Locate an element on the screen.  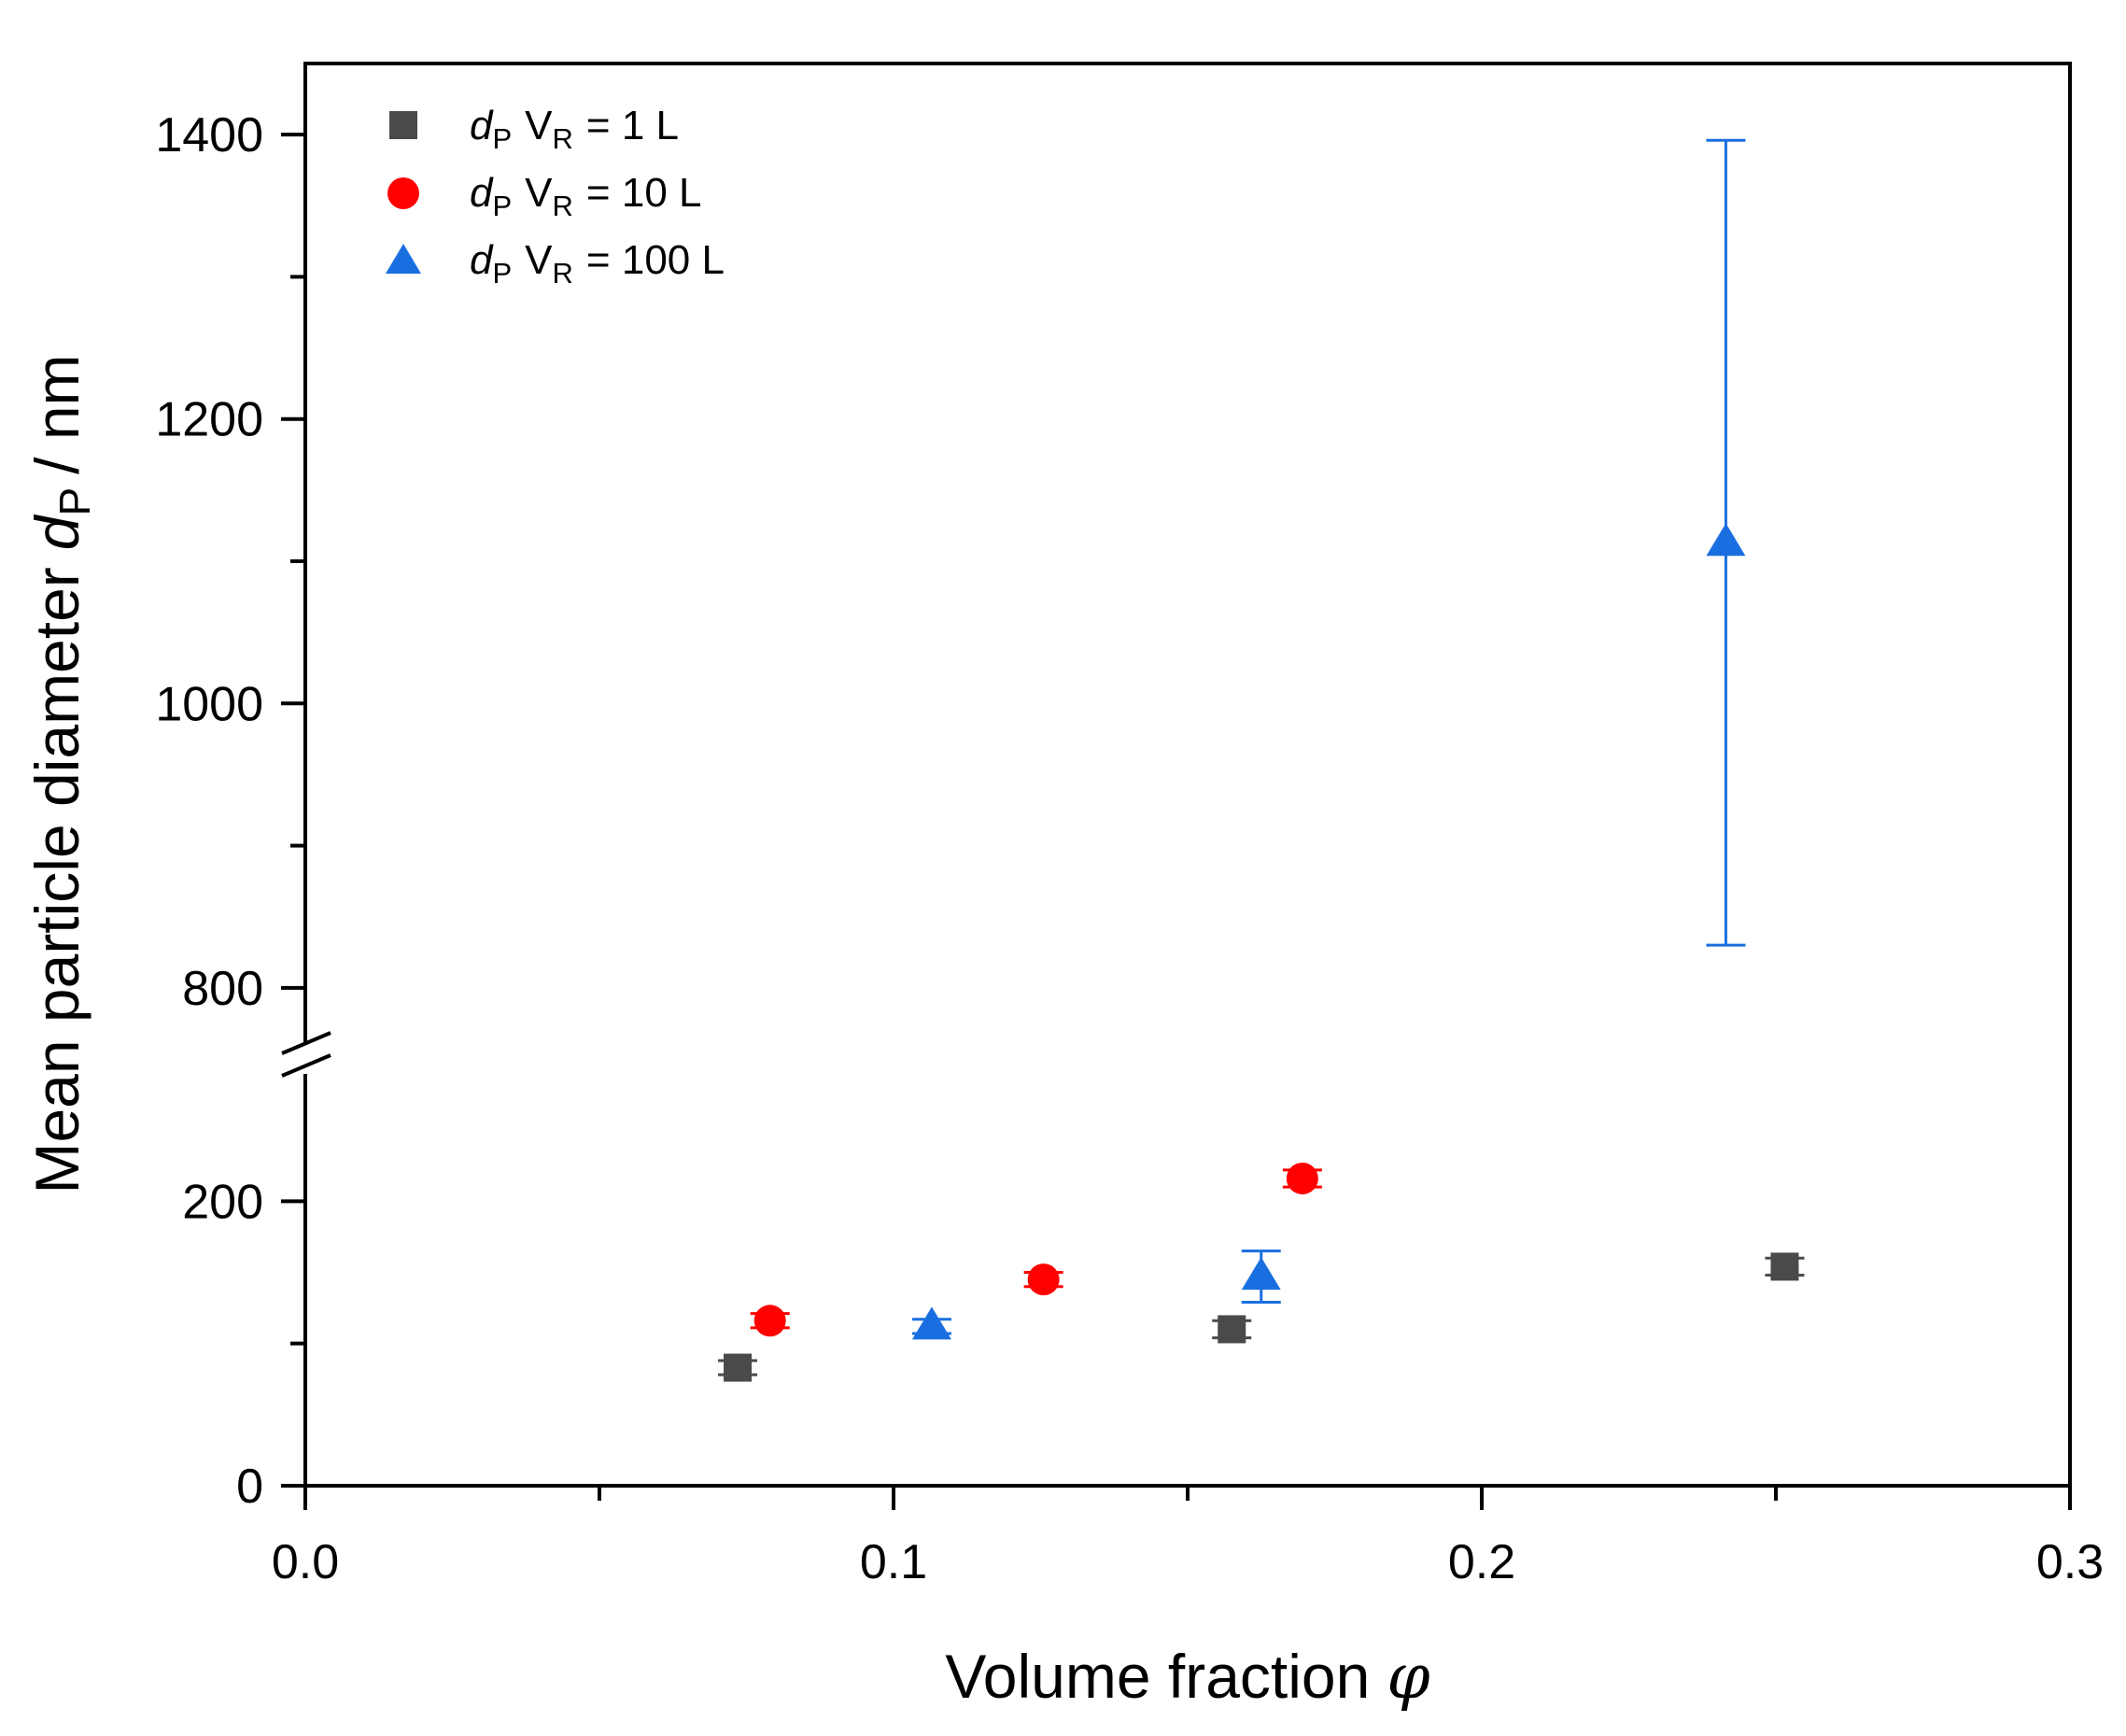
axis-break-slash-lower is located at coordinates (306, 1065).